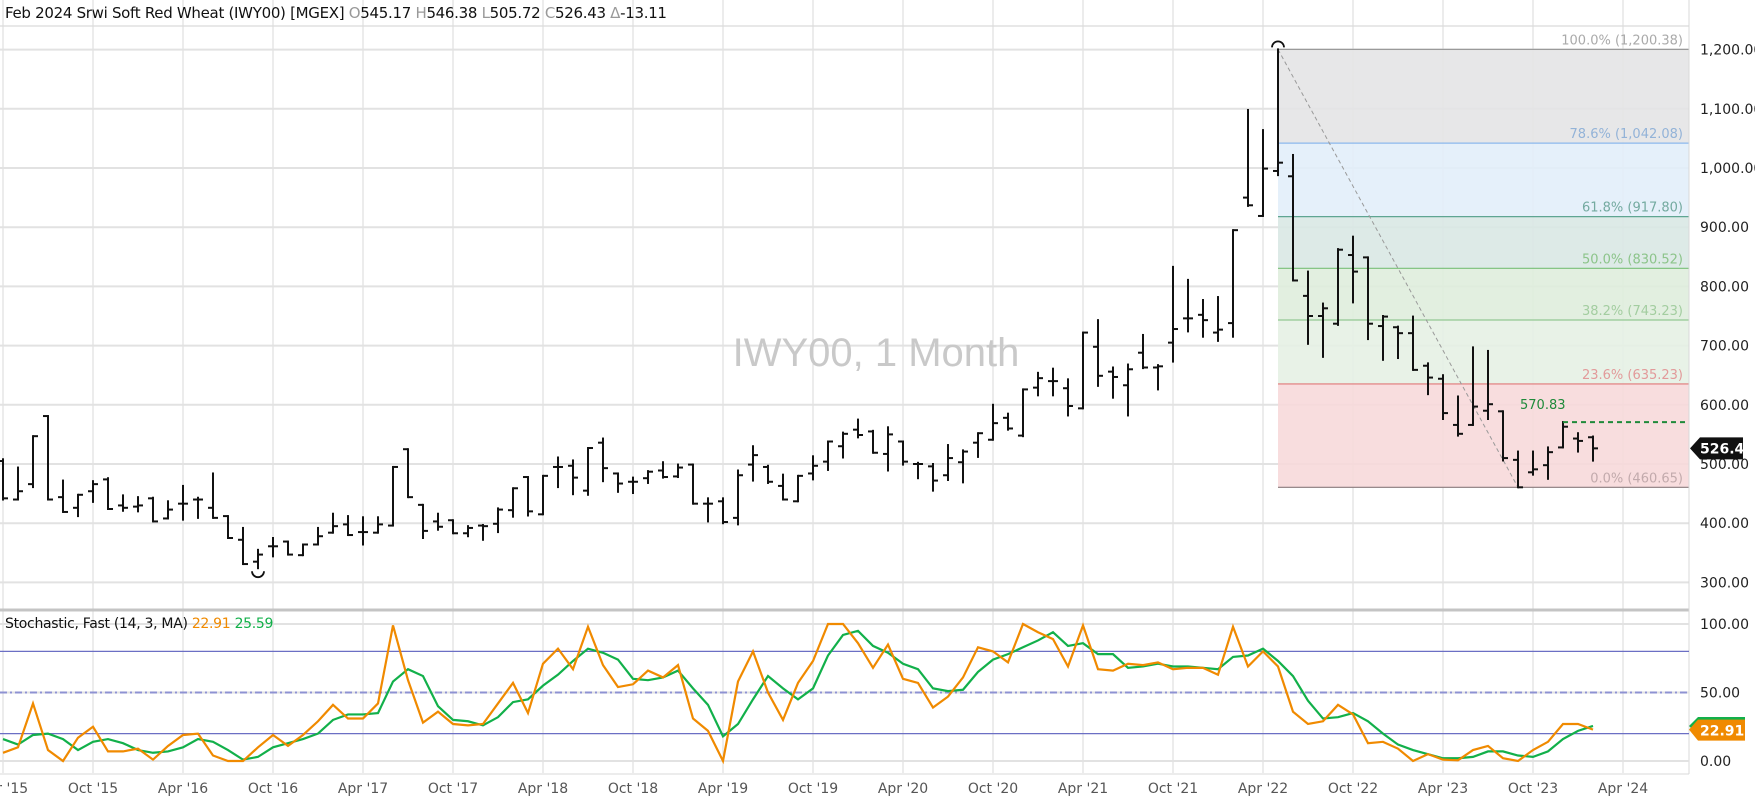 The width and height of the screenshot is (1755, 800). What do you see at coordinates (139, 624) in the screenshot?
I see `stochastic-legend: Stochastic, Fast (14, 3, MA) 22.91 25.59` at bounding box center [139, 624].